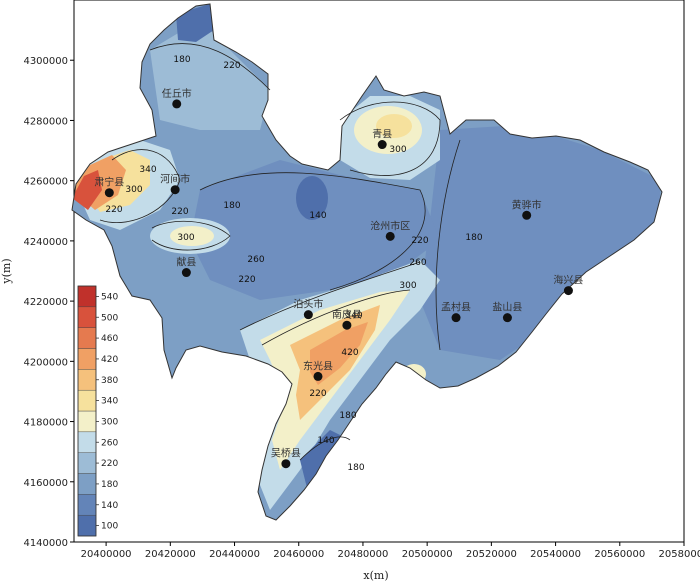 This screenshot has width=700, height=582. What do you see at coordinates (109, 443) in the screenshot?
I see `legend-value-label: 260` at bounding box center [109, 443].